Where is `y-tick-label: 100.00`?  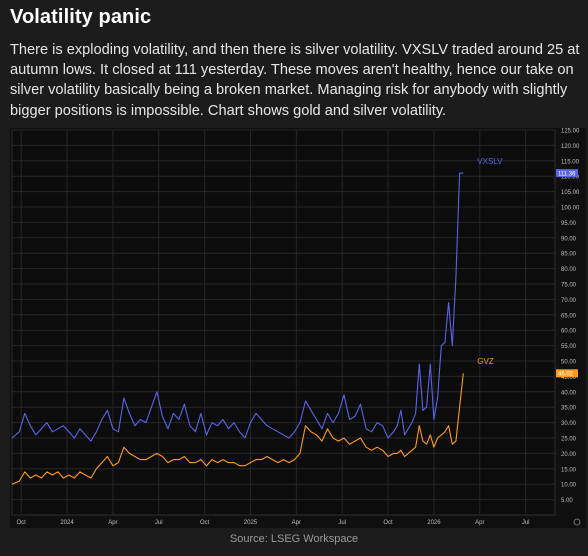
y-tick-label: 100.00 is located at coordinates (570, 209).